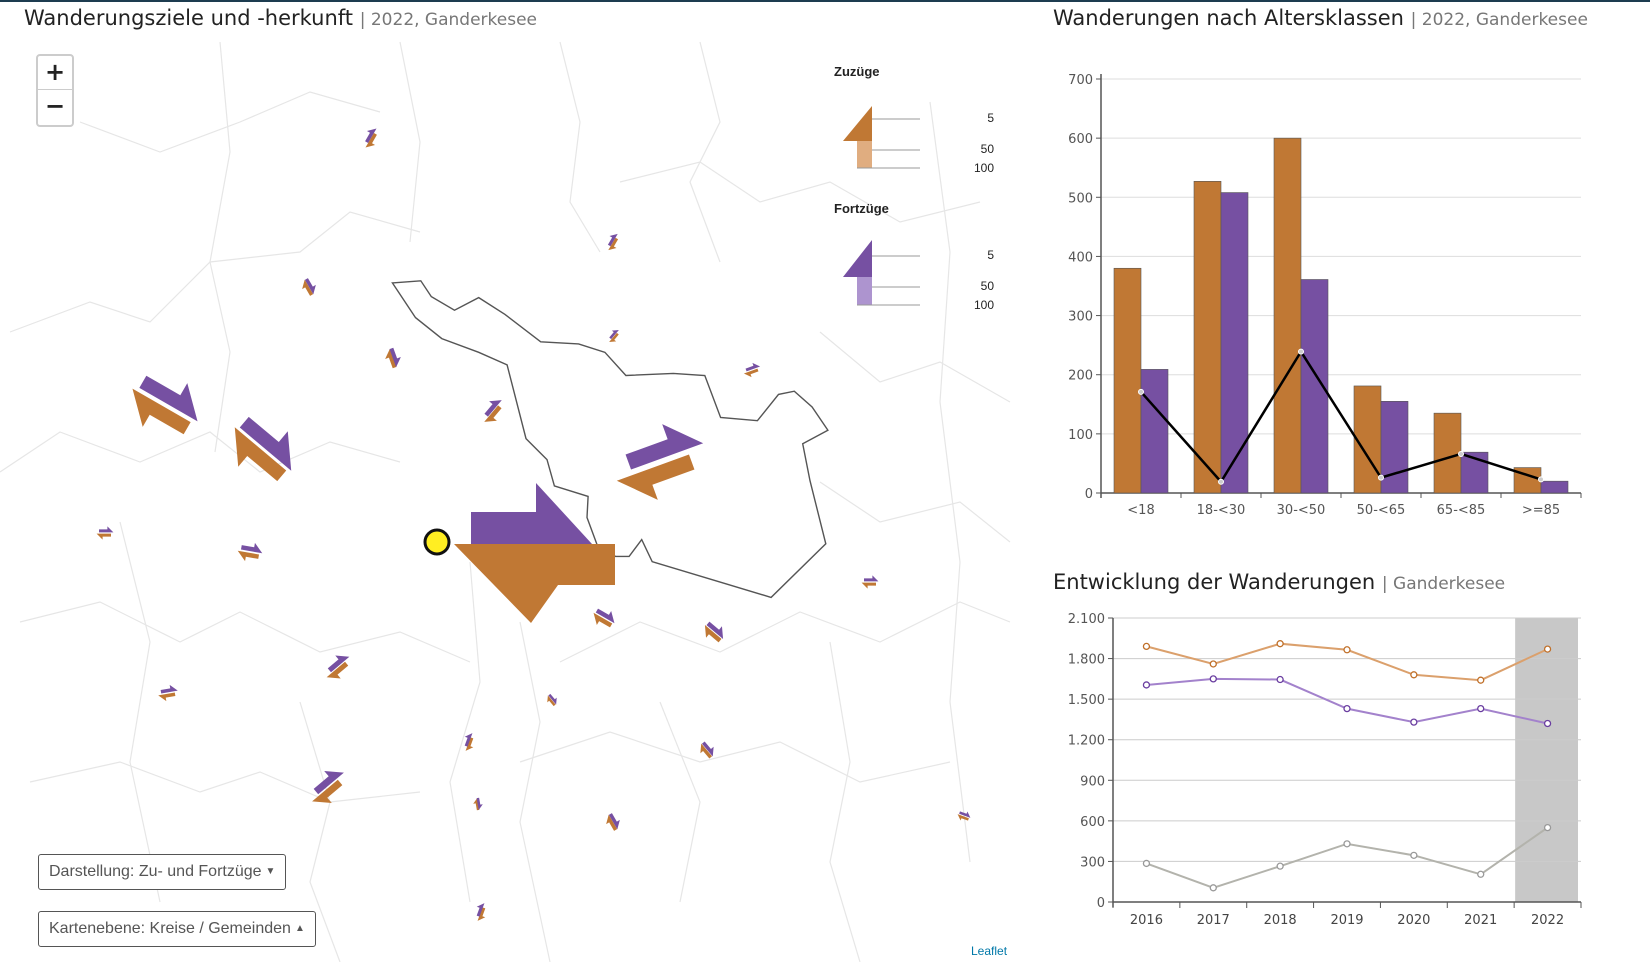 Image resolution: width=1650 pixels, height=962 pixels. What do you see at coordinates (534, 583) in the screenshot?
I see `zuzuege-arrow-main` at bounding box center [534, 583].